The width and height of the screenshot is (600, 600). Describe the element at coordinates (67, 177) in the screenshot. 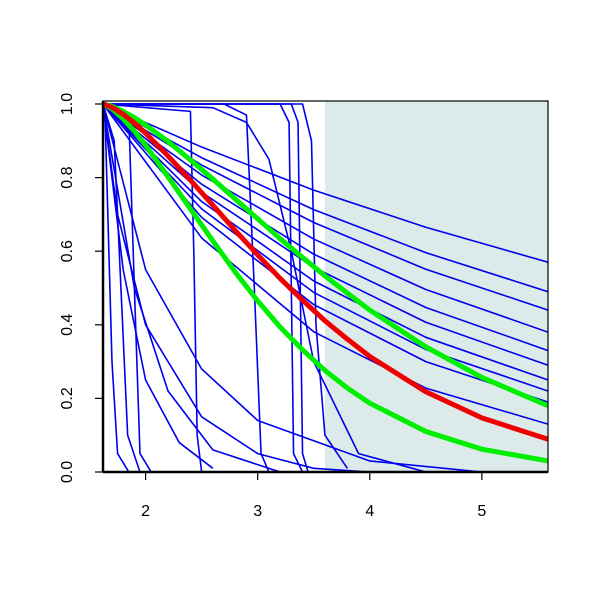

I see `y-tick-label: 0.8` at that location.